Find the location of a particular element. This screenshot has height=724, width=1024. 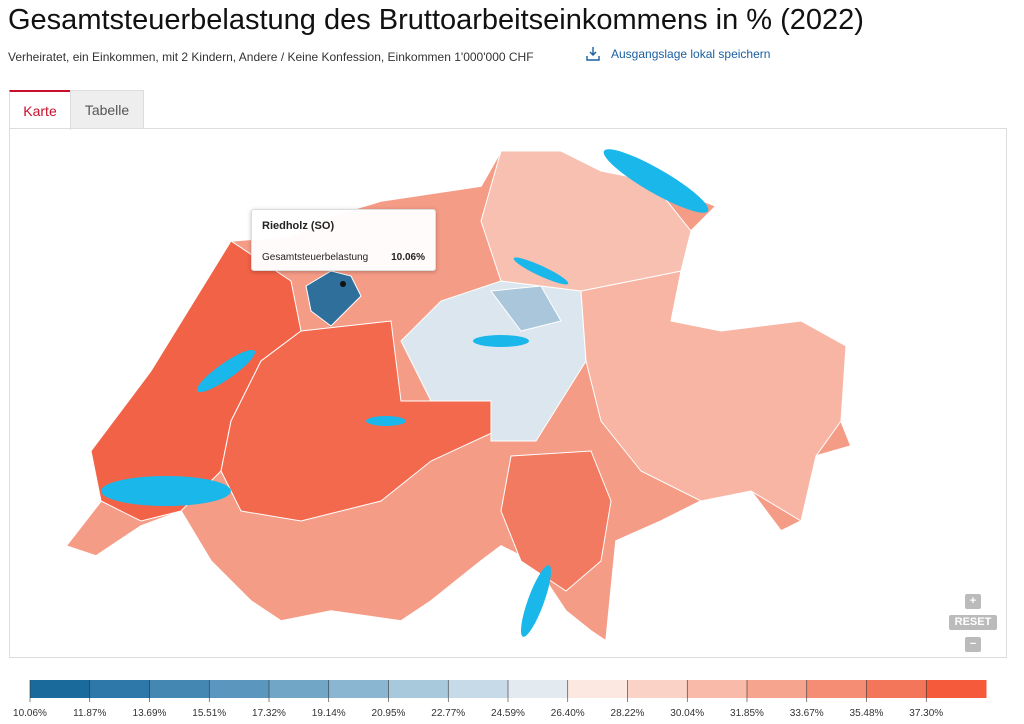

legend-label: 31.85% is located at coordinates (747, 713).